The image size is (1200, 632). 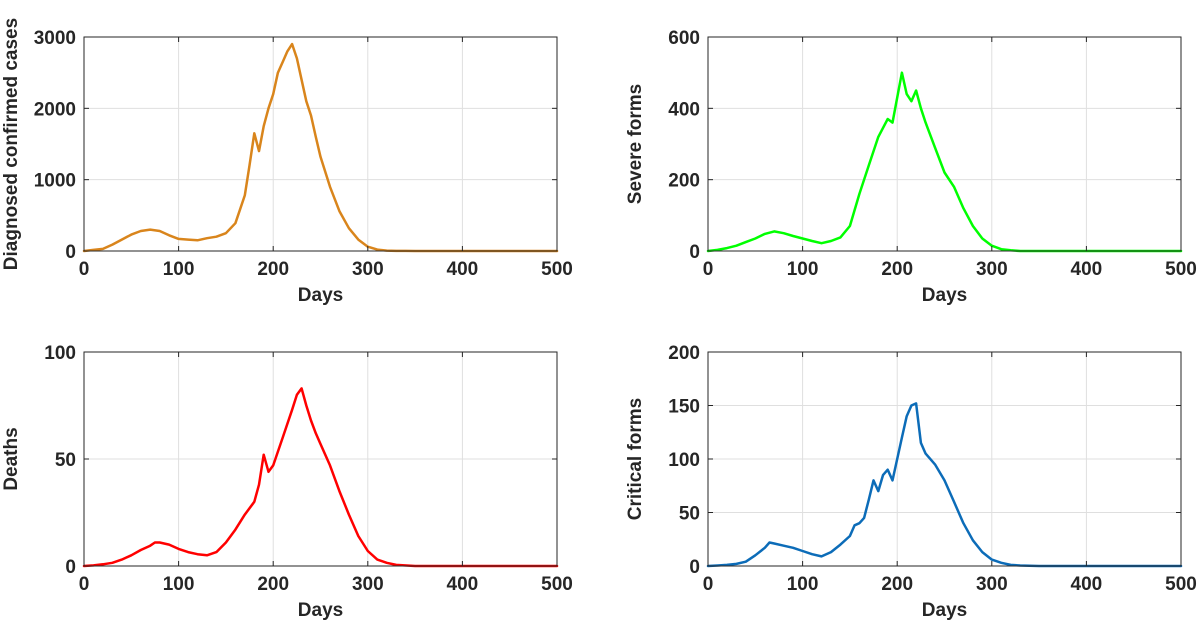 What do you see at coordinates (55, 181) in the screenshot?
I see `y-tick-label: 1000` at bounding box center [55, 181].